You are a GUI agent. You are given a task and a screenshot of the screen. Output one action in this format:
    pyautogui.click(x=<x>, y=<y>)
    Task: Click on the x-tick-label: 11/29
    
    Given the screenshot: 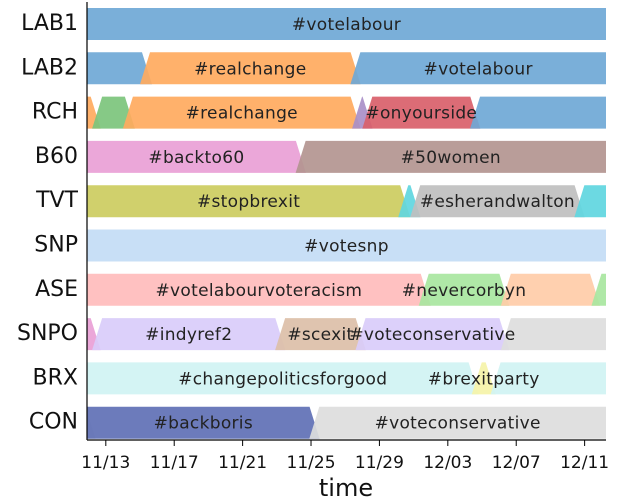 What is the action you would take?
    pyautogui.click(x=379, y=463)
    